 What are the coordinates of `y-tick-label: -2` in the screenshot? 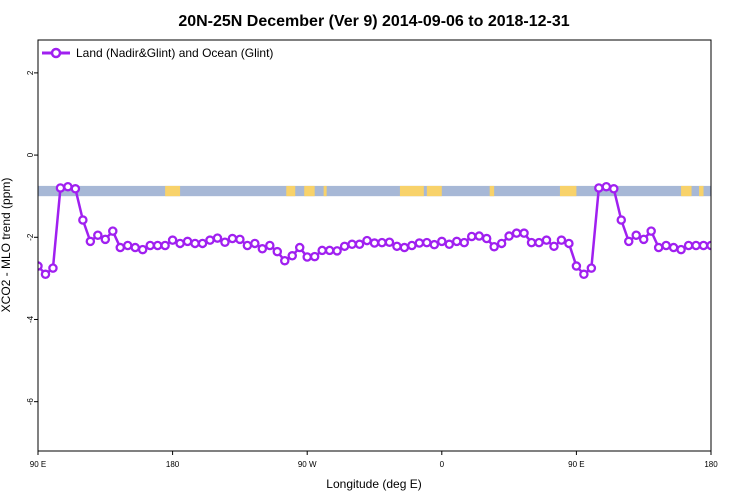 It's located at (30, 237).